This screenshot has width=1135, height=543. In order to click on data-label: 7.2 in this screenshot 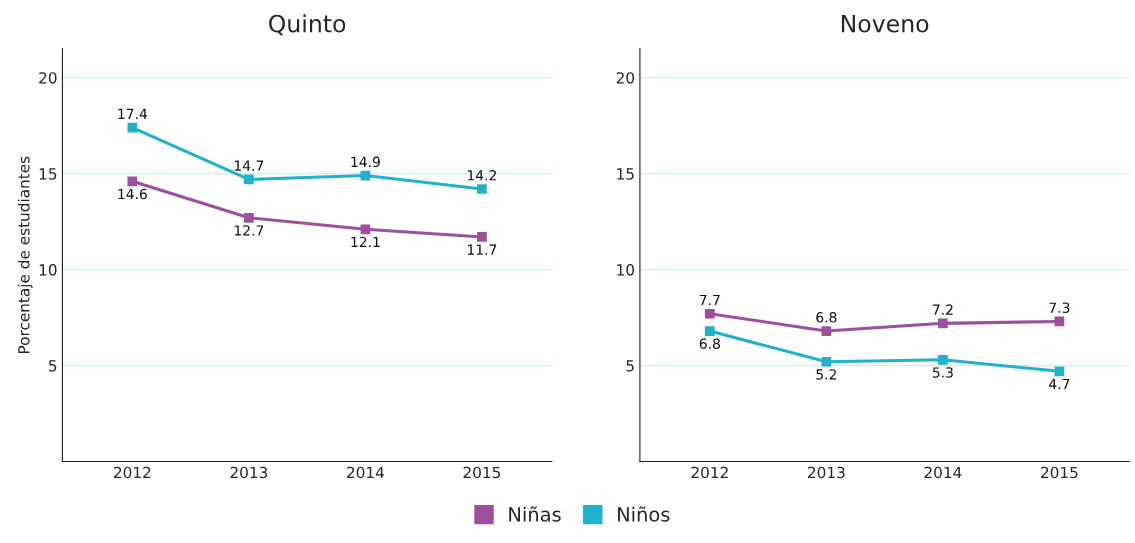, I will do `click(942, 309)`.